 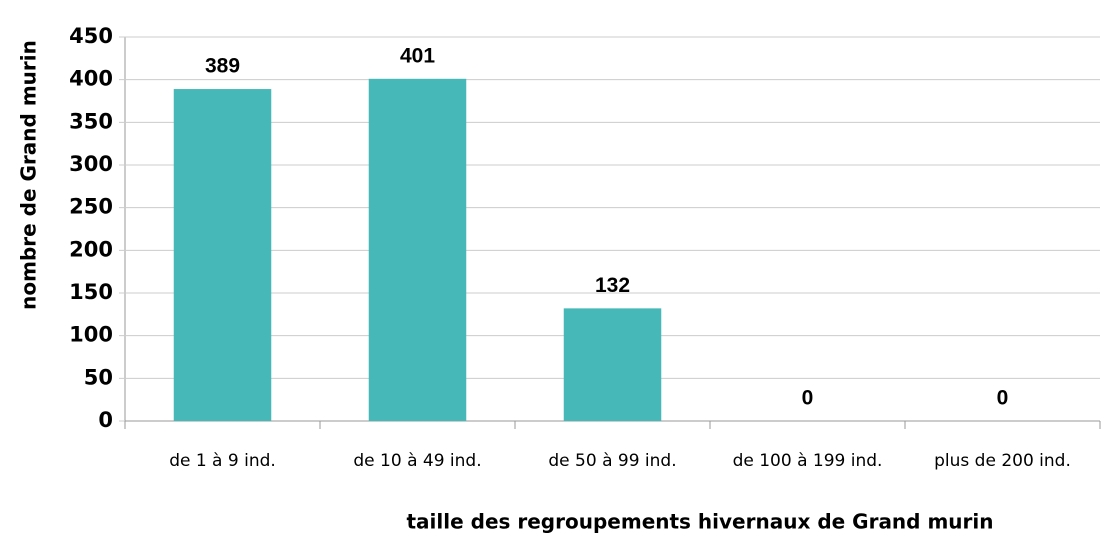 I want to click on y-tick-label: 400, so click(x=91, y=79).